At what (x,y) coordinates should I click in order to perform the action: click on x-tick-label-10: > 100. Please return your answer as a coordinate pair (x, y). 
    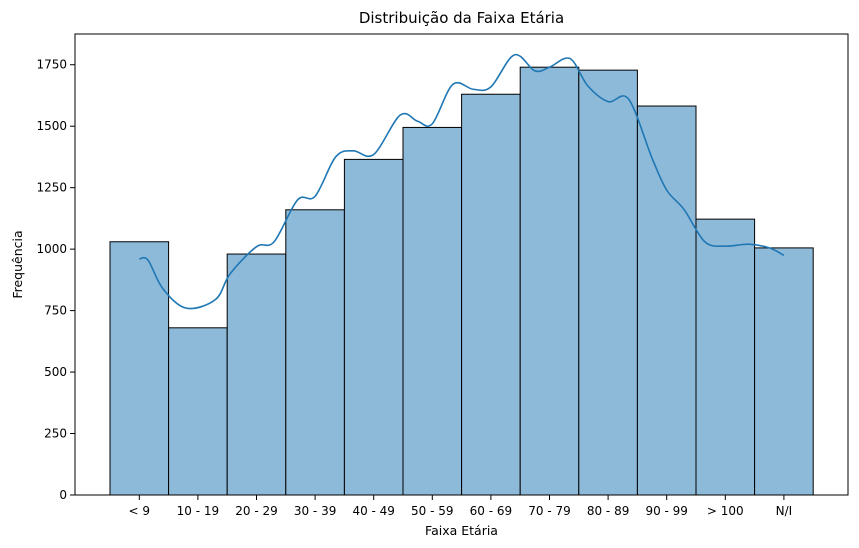
    Looking at the image, I should click on (725, 511).